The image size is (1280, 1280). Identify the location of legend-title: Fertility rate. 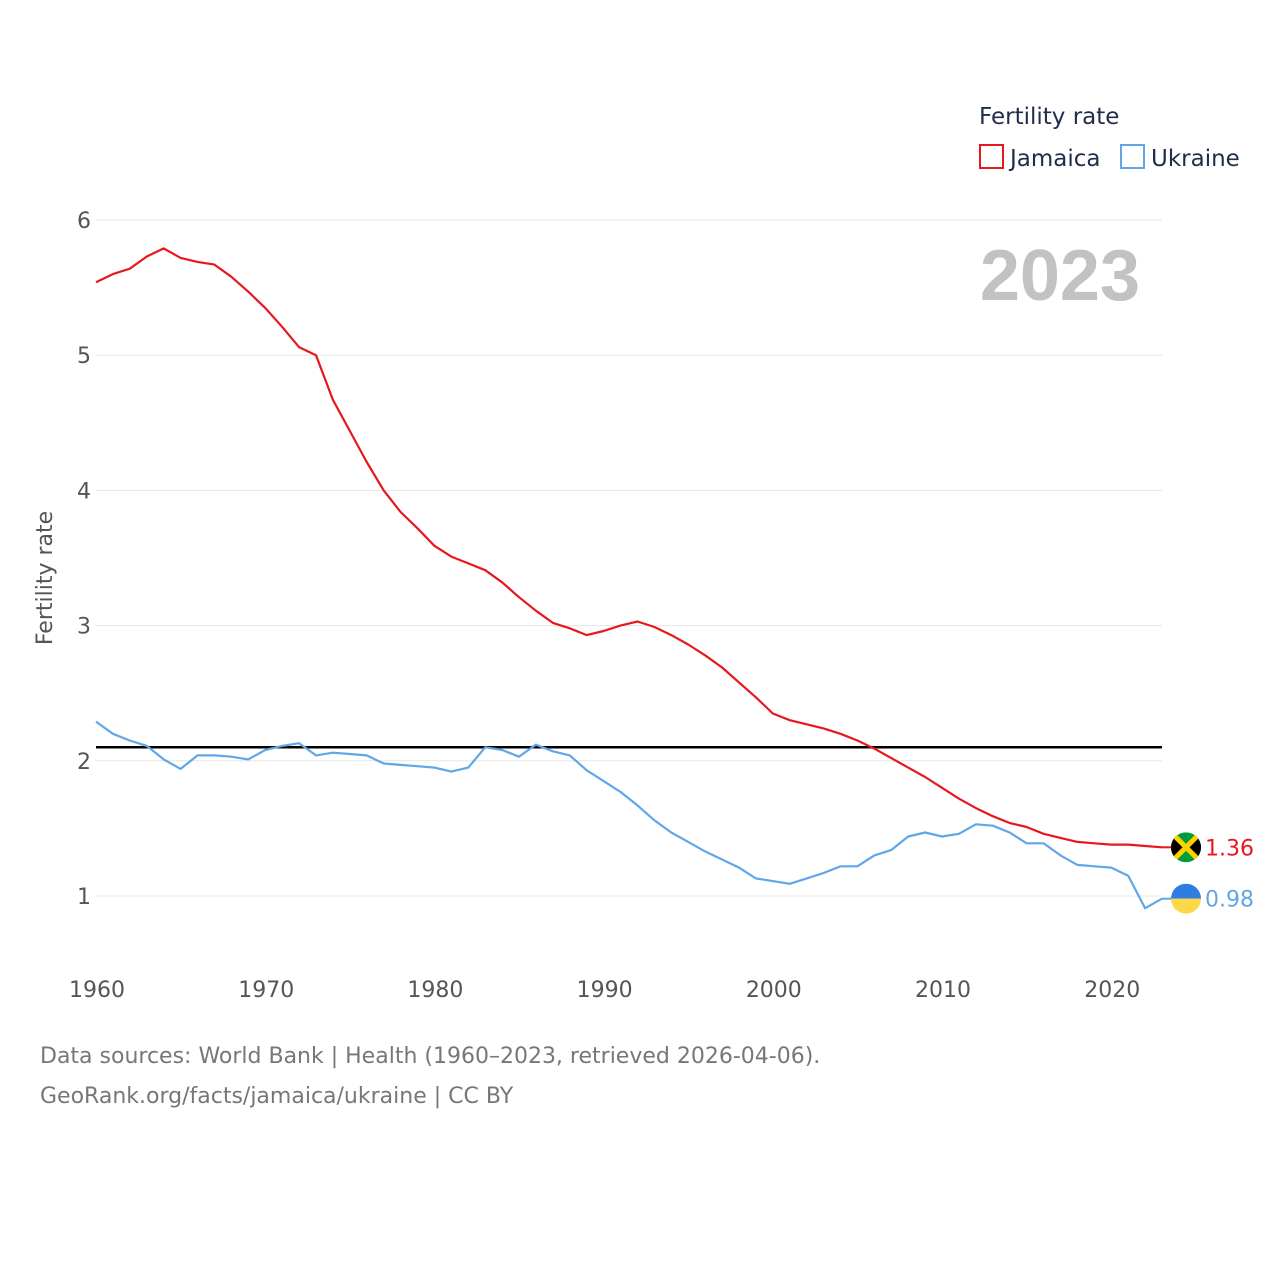
(1049, 117).